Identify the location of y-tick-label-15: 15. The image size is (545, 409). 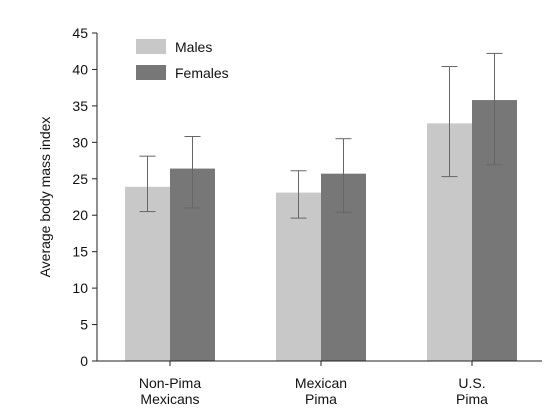
(80, 252).